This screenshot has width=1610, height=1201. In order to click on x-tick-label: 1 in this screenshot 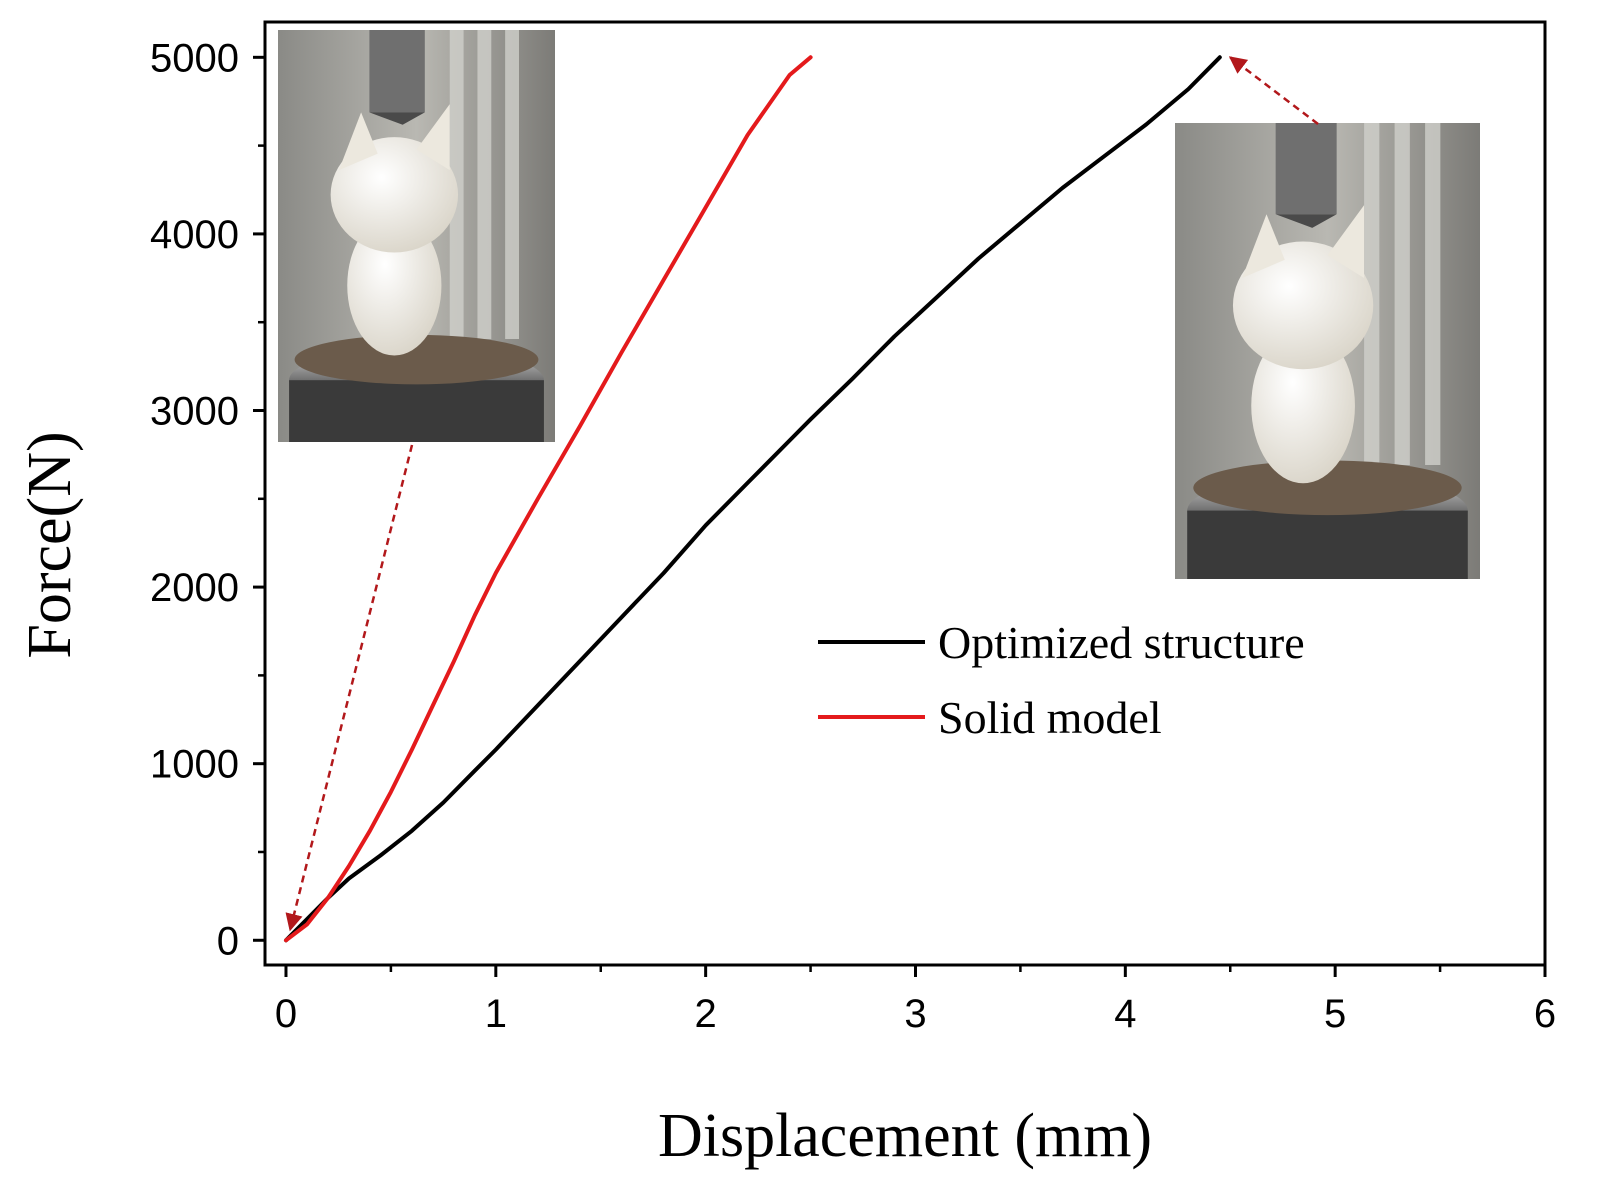, I will do `click(496, 1014)`.